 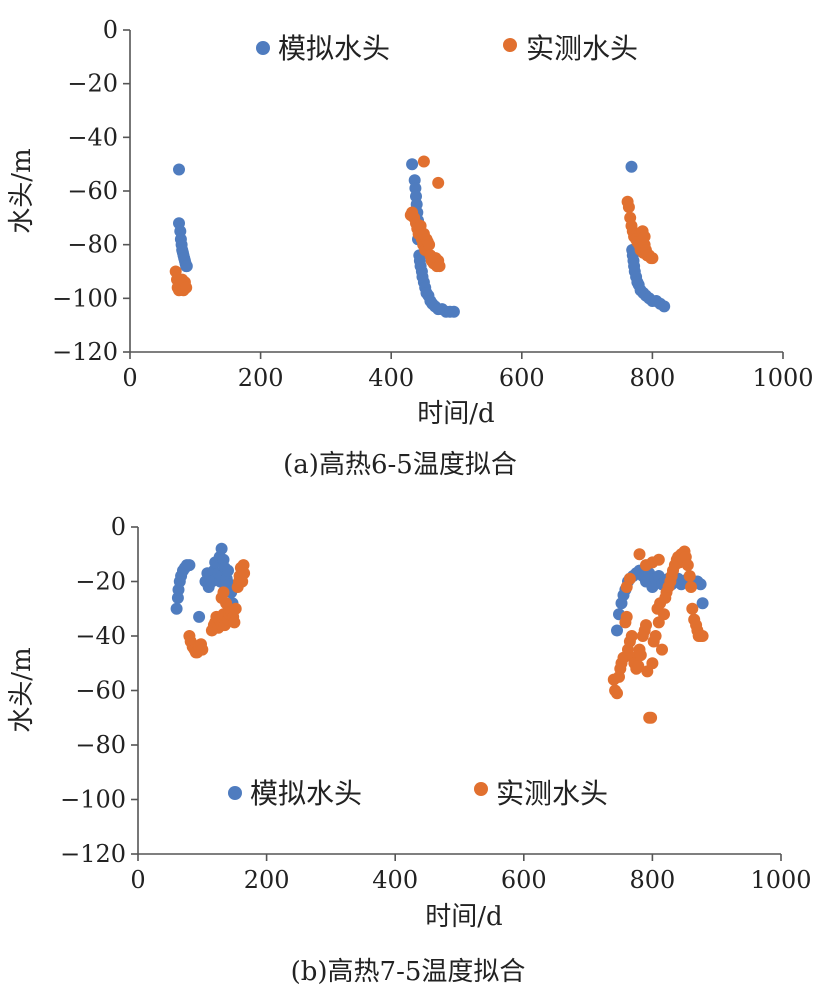 What do you see at coordinates (110, 30) in the screenshot?
I see `chart-a-y-tick-label: 0` at bounding box center [110, 30].